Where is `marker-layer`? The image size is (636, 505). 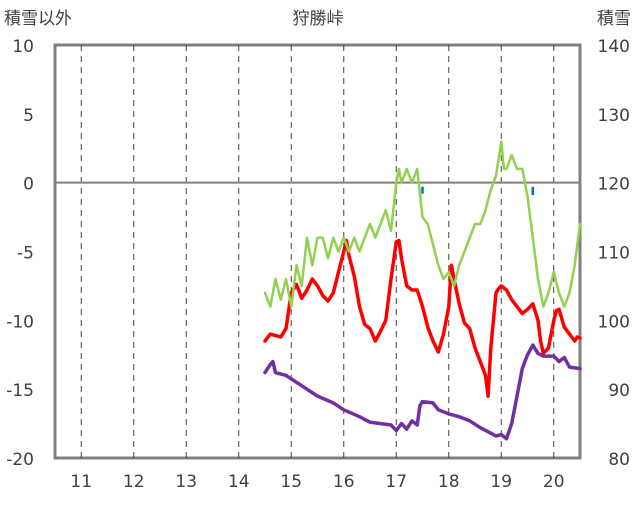
marker-layer is located at coordinates (477, 191).